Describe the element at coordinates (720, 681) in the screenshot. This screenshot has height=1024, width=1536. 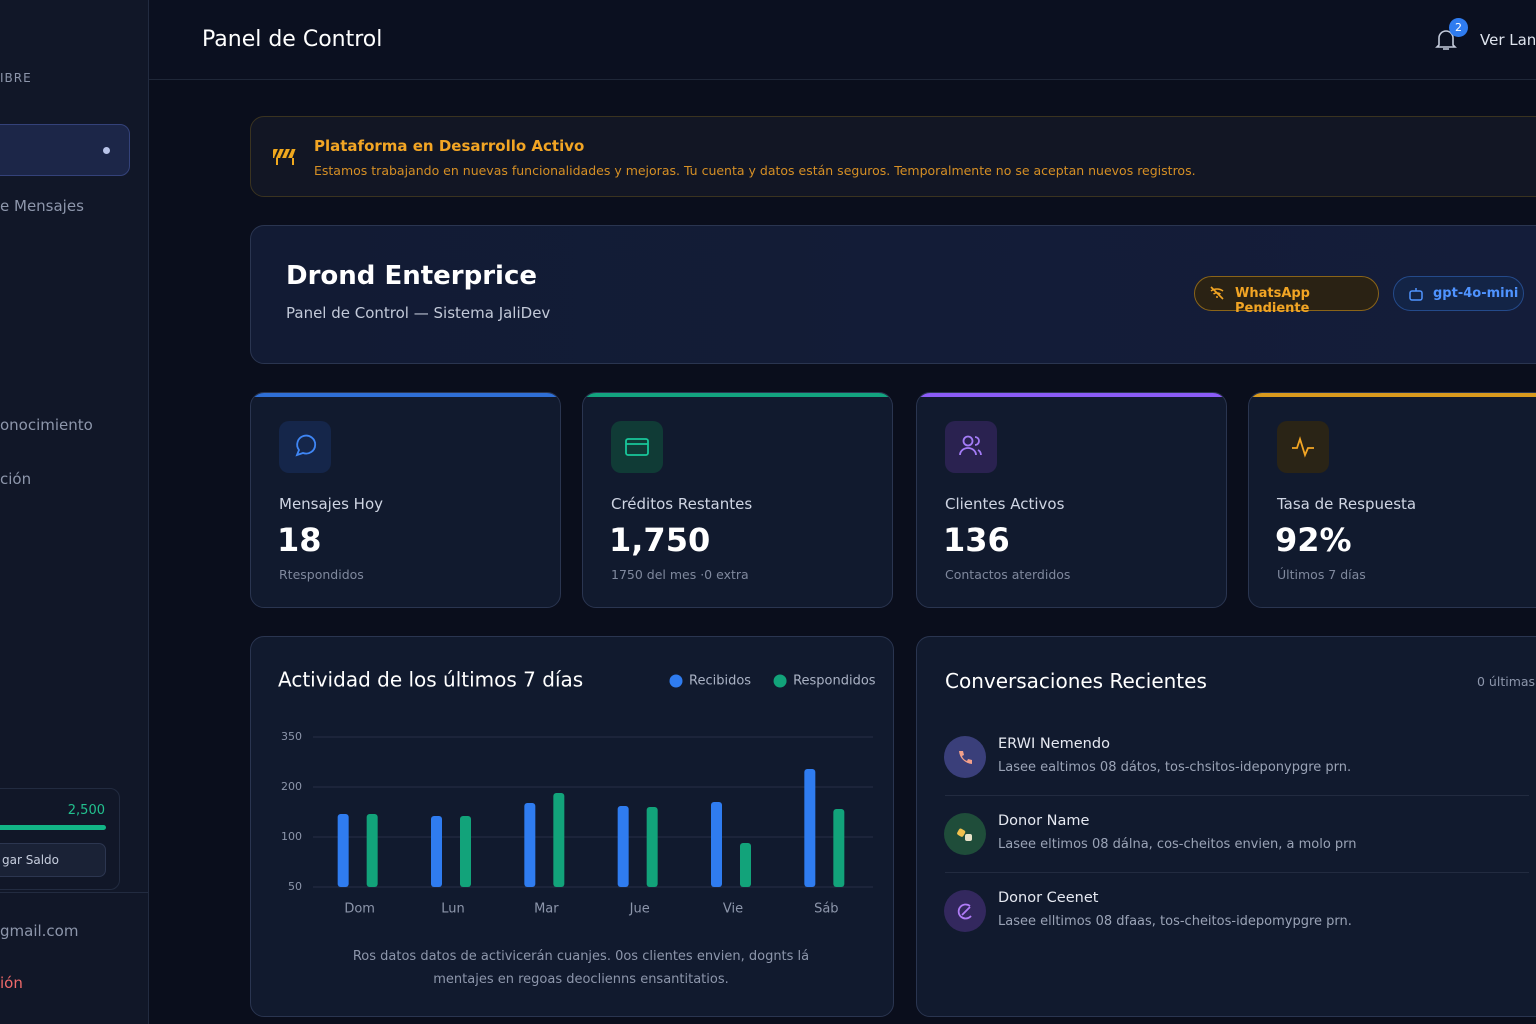
I see `legend-label: Recibidos` at that location.